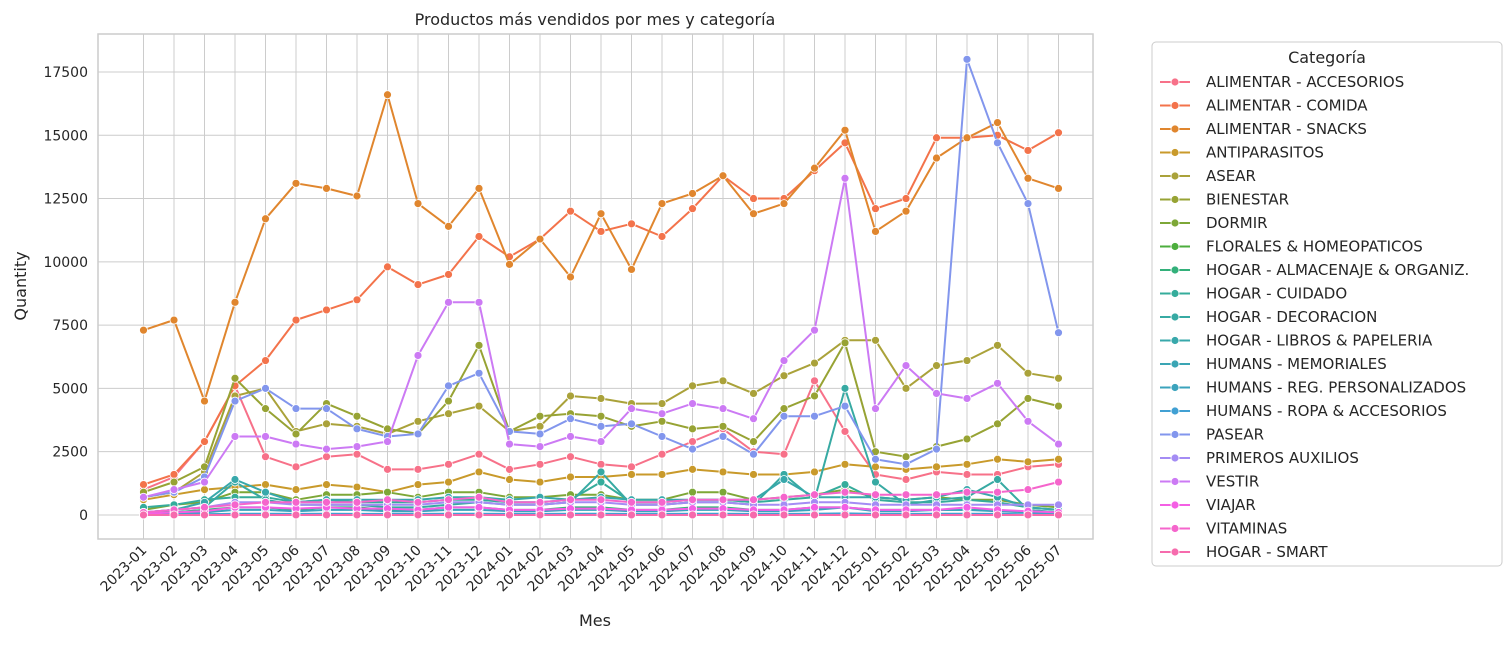 This screenshot has height=646, width=1512. Describe the element at coordinates (1326, 411) in the screenshot. I see `legend-label: HUMANS - ROPA & ACCESORIOS` at that location.